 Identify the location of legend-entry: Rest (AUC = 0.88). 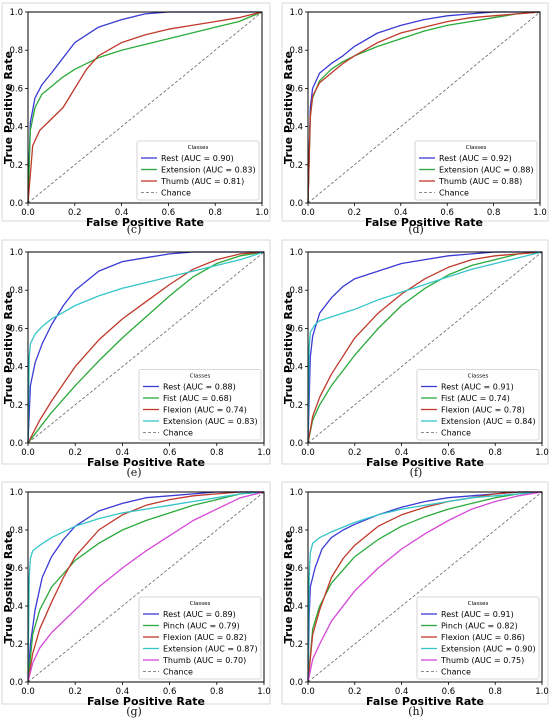
(199, 387).